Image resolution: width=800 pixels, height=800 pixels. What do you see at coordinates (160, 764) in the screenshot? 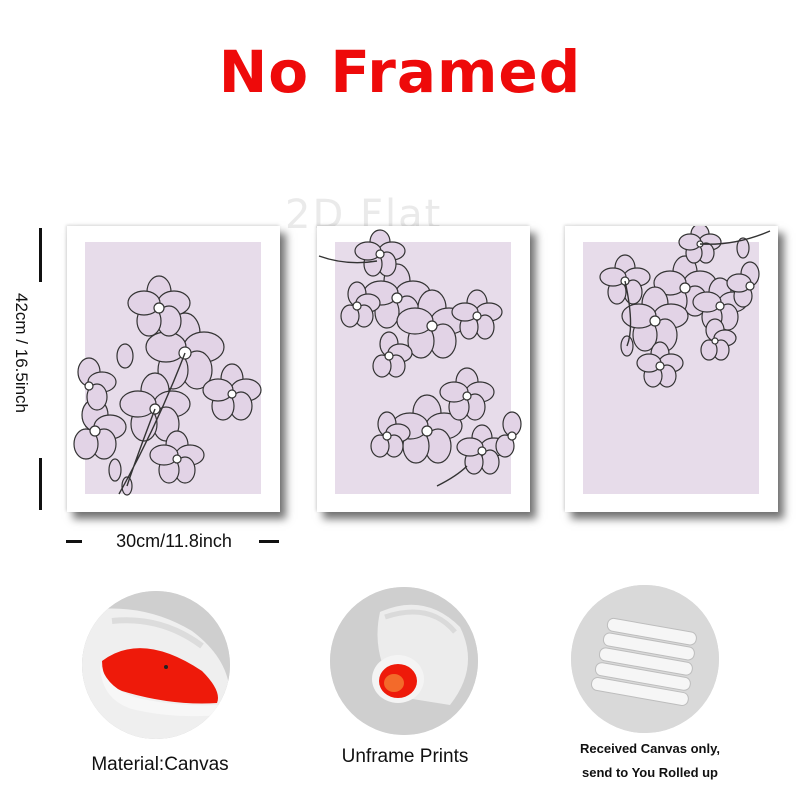
I see `caption-material: Material:Canvas` at bounding box center [160, 764].